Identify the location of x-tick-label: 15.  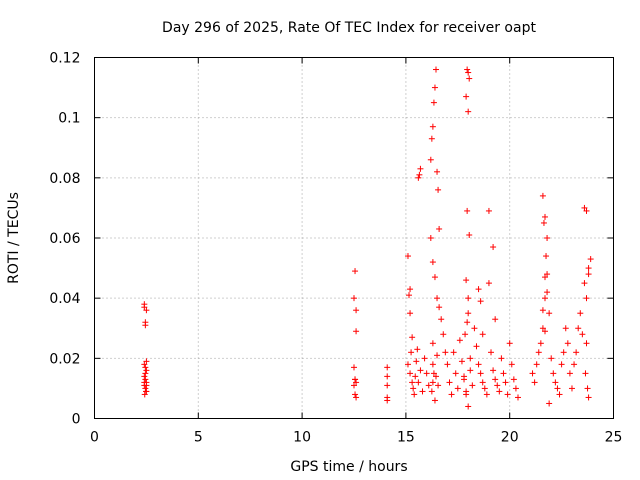
(406, 438).